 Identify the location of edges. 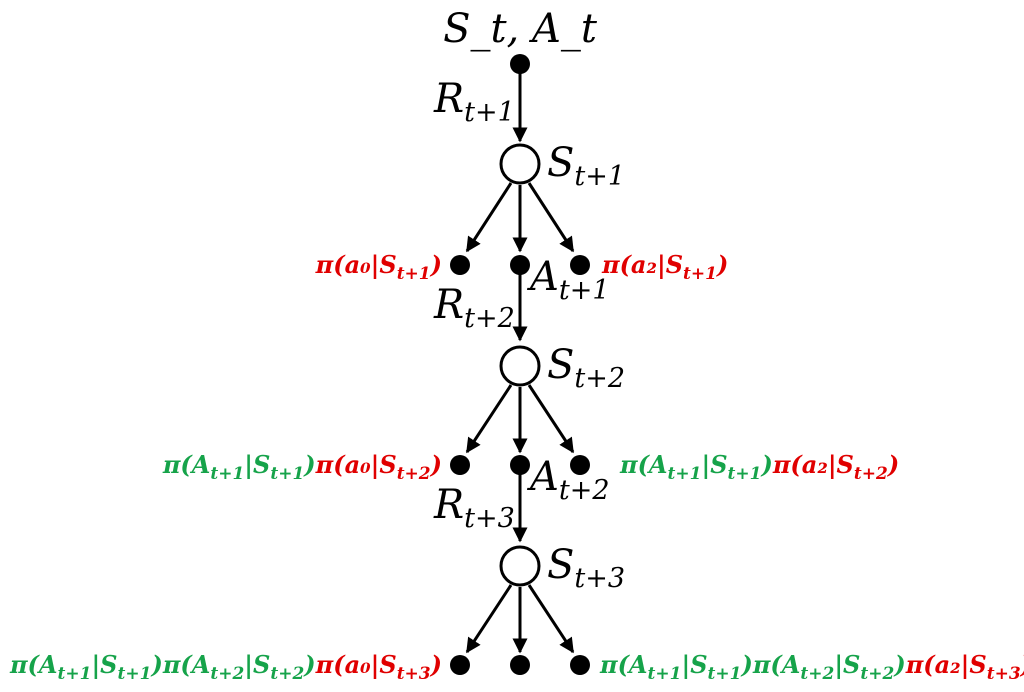
(520, 359).